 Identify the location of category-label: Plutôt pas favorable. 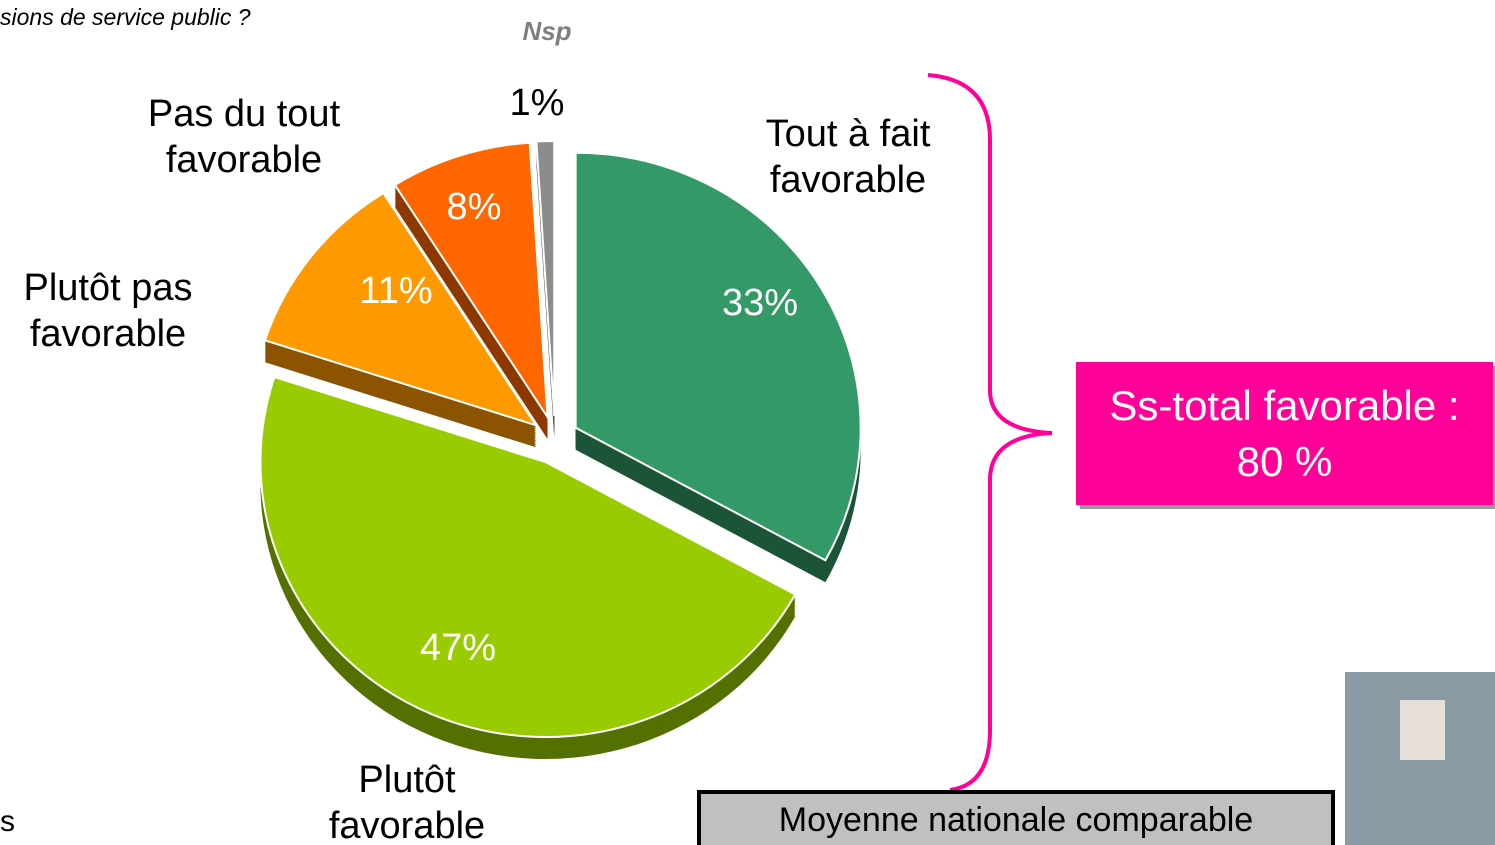
(108, 311).